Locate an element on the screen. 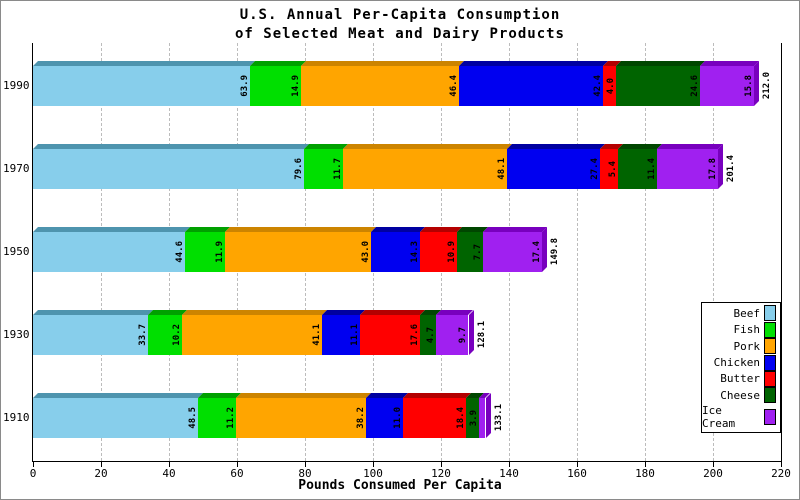 This screenshot has height=500, width=800. segment-fish: 11.9 is located at coordinates (205, 252).